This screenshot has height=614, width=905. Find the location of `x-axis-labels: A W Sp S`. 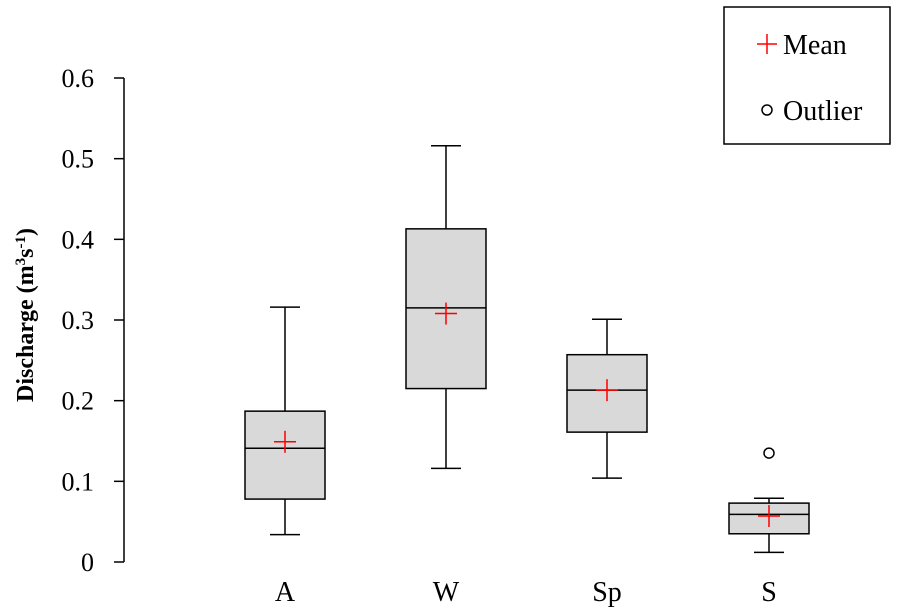

x-axis-labels: A W Sp S is located at coordinates (526, 592).